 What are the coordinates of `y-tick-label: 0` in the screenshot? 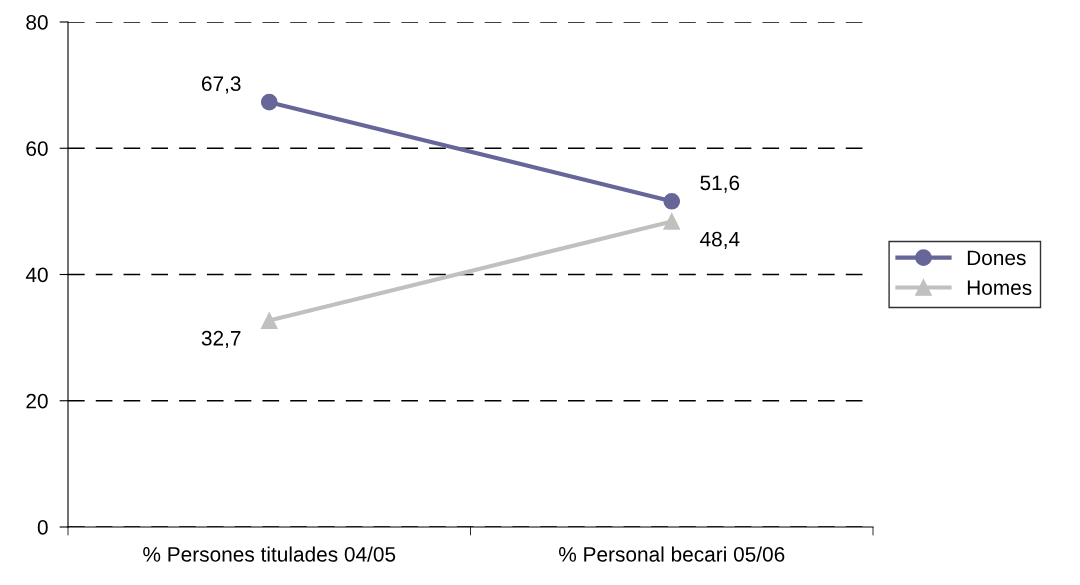 It's located at (42, 527).